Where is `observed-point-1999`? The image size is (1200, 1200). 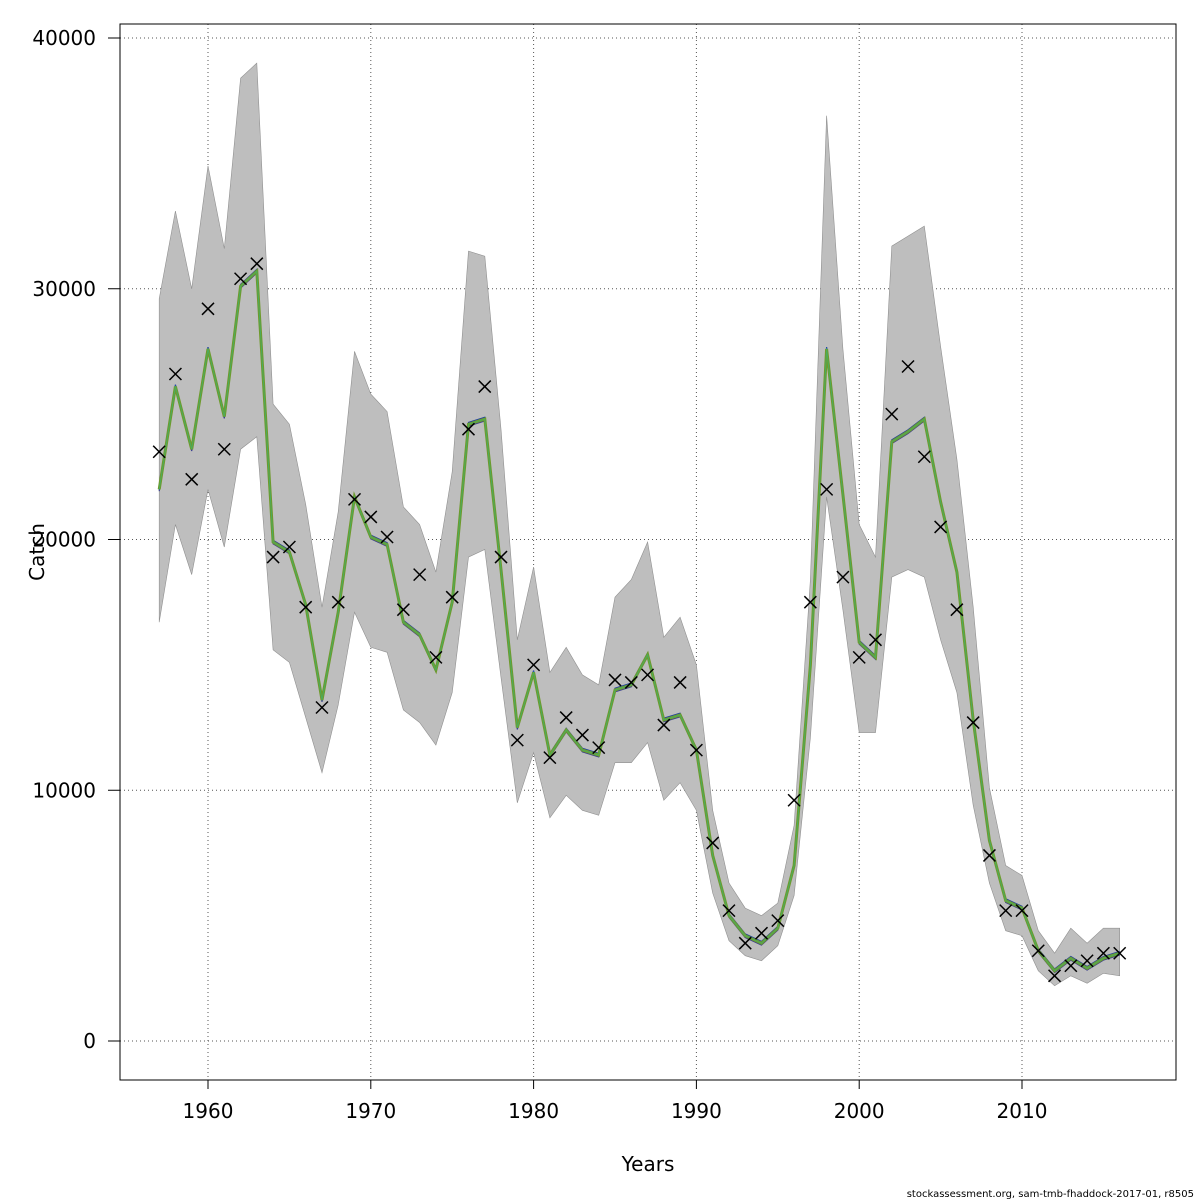 observed-point-1999 is located at coordinates (843, 577).